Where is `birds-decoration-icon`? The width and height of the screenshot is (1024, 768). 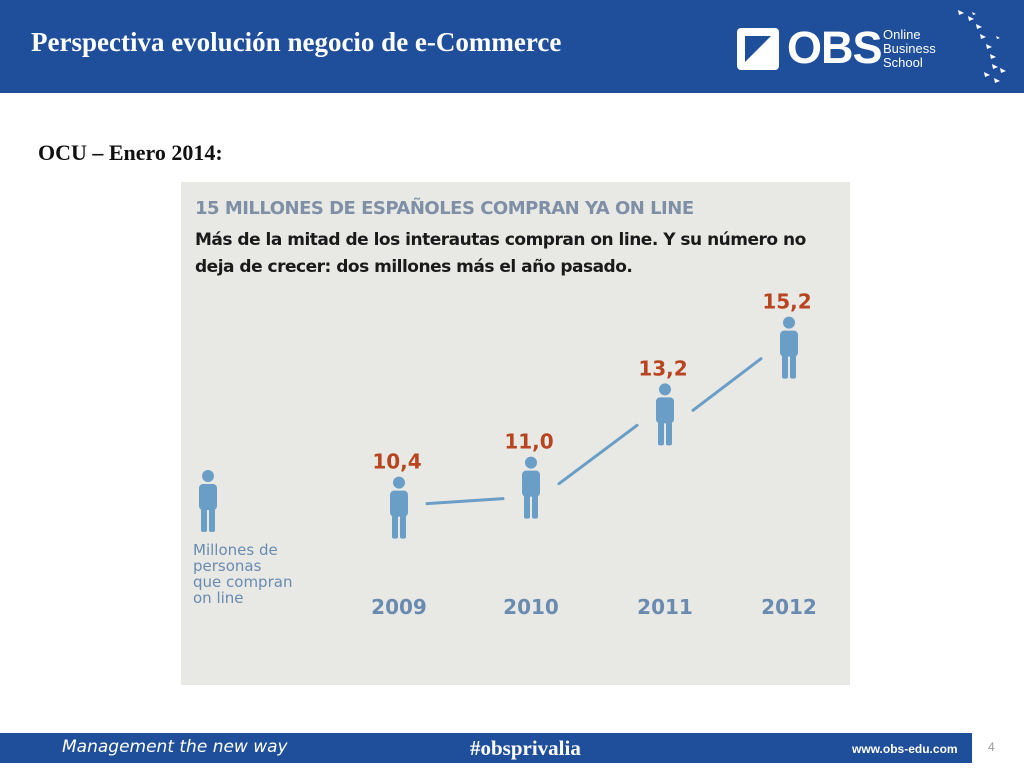
birds-decoration-icon is located at coordinates (982, 46).